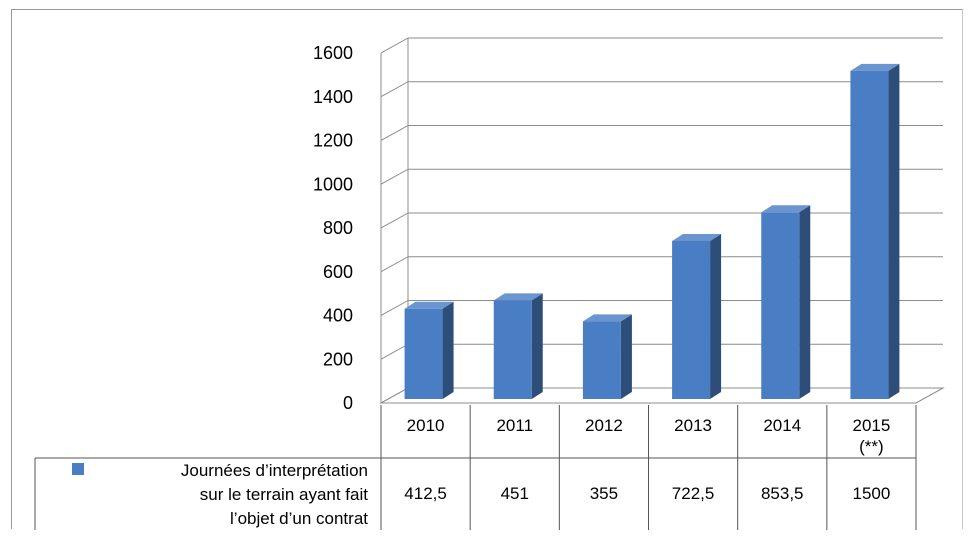  I want to click on value-label: 1500, so click(872, 493).